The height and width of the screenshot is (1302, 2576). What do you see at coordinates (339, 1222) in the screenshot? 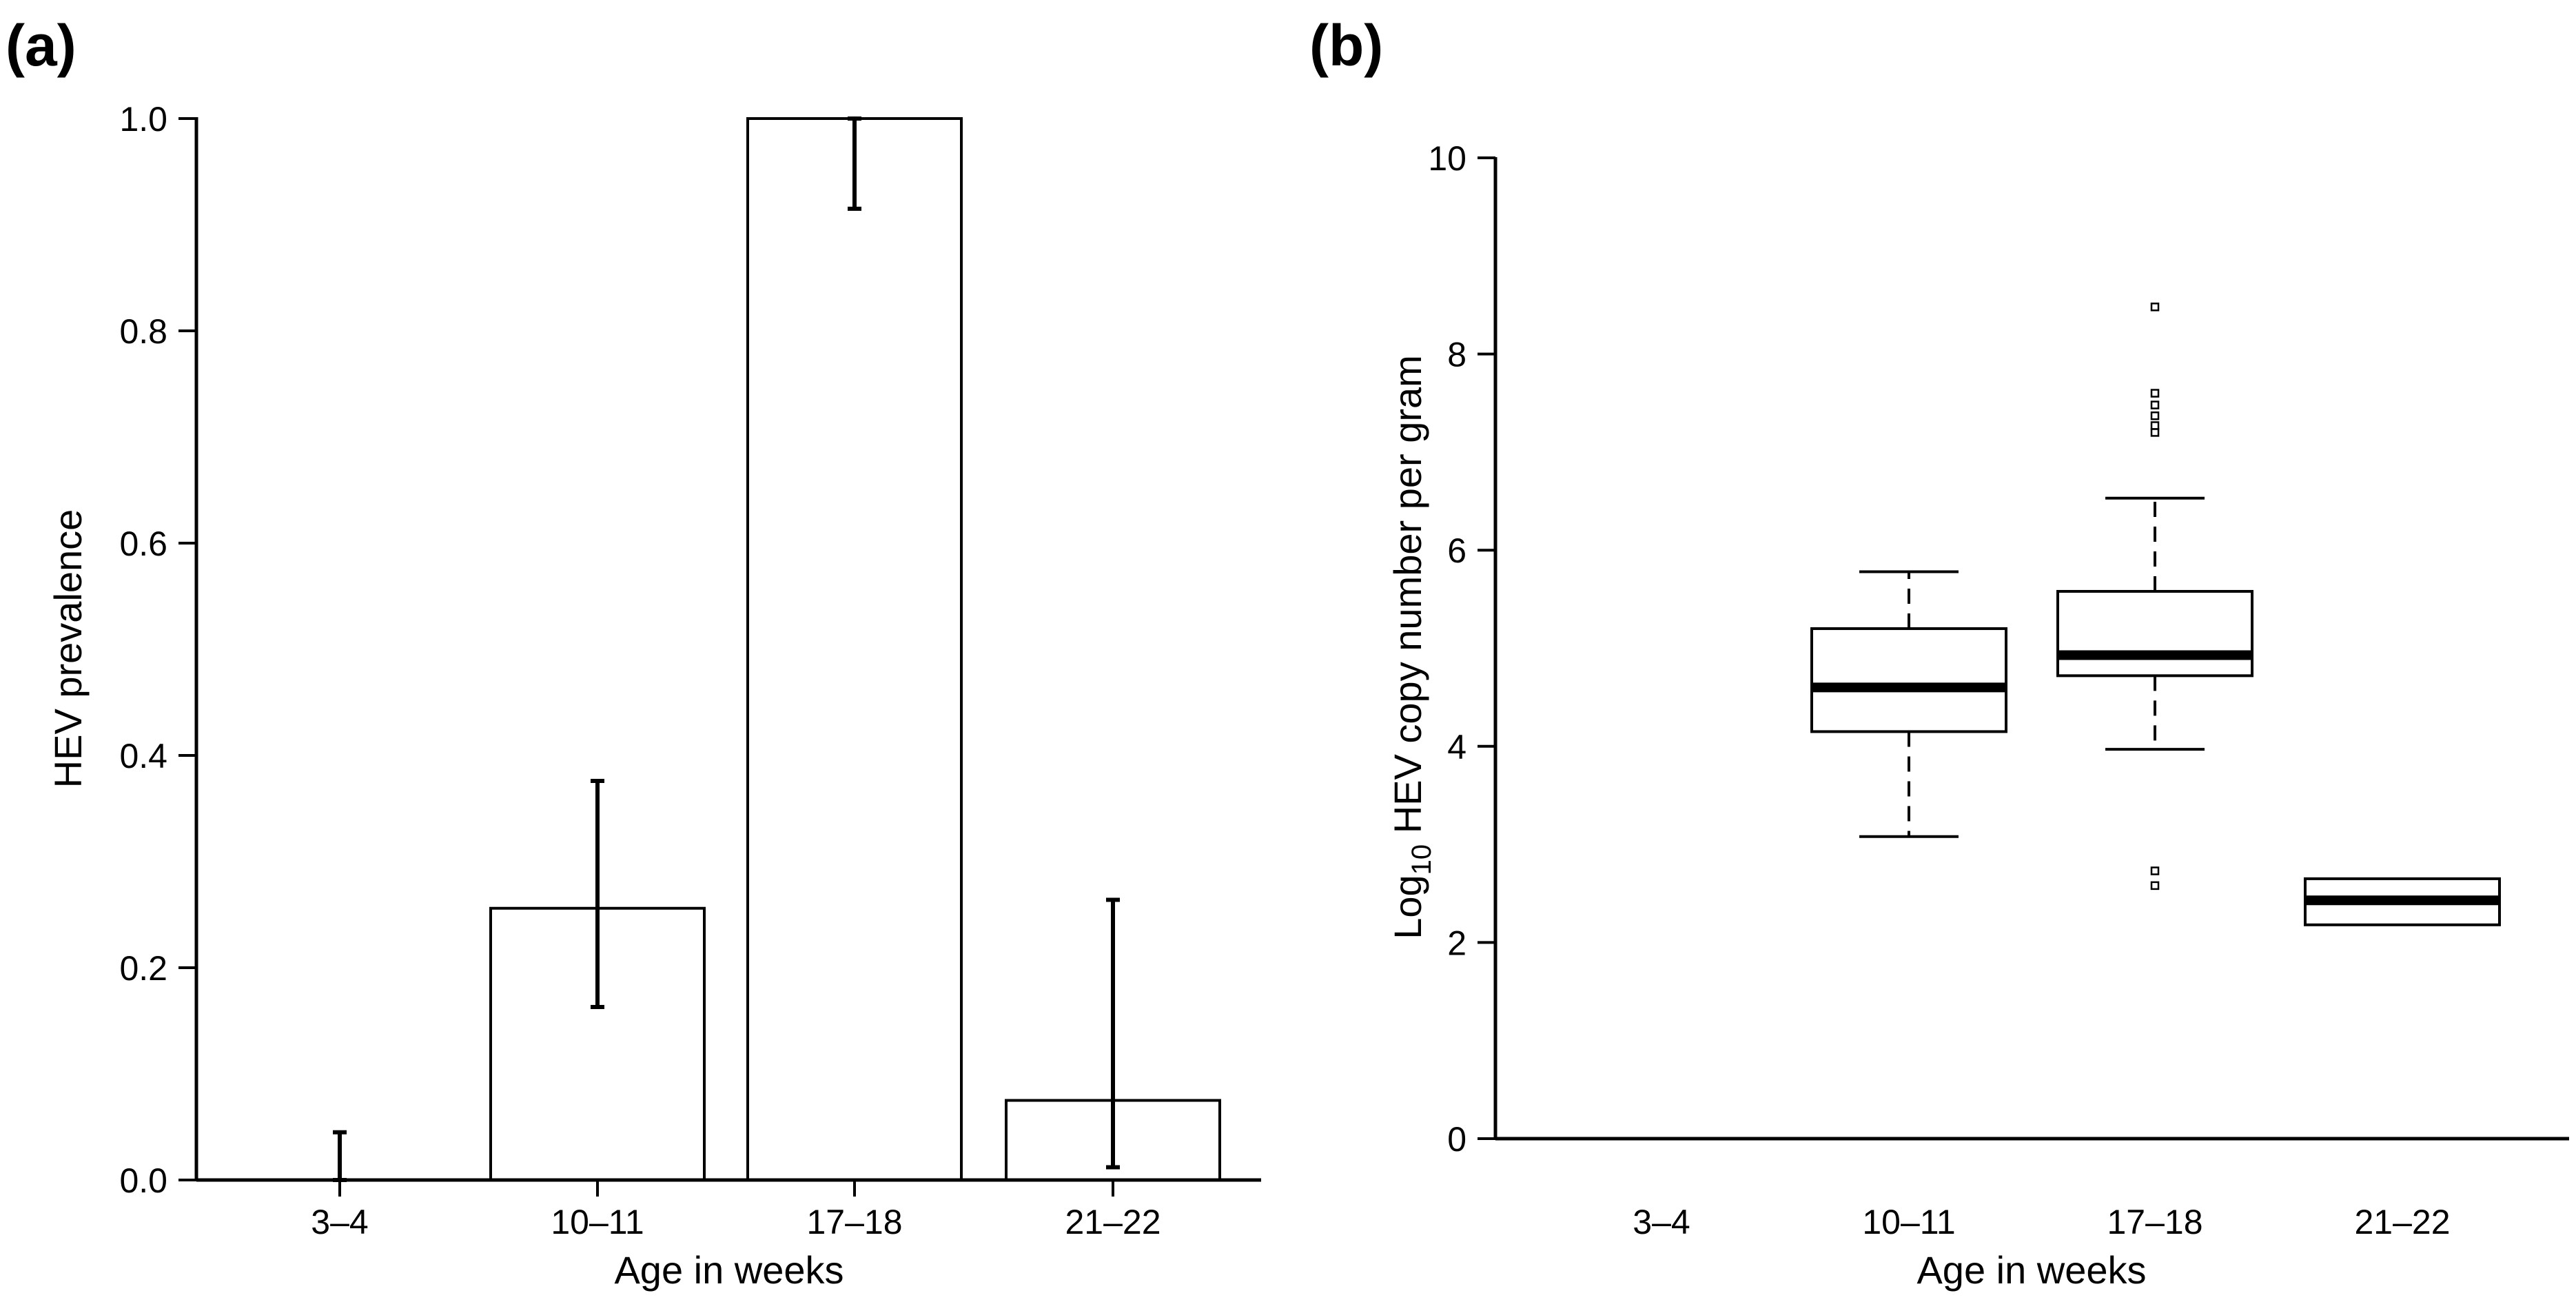
I see `panel-a-x-tick-label: 3–4` at bounding box center [339, 1222].